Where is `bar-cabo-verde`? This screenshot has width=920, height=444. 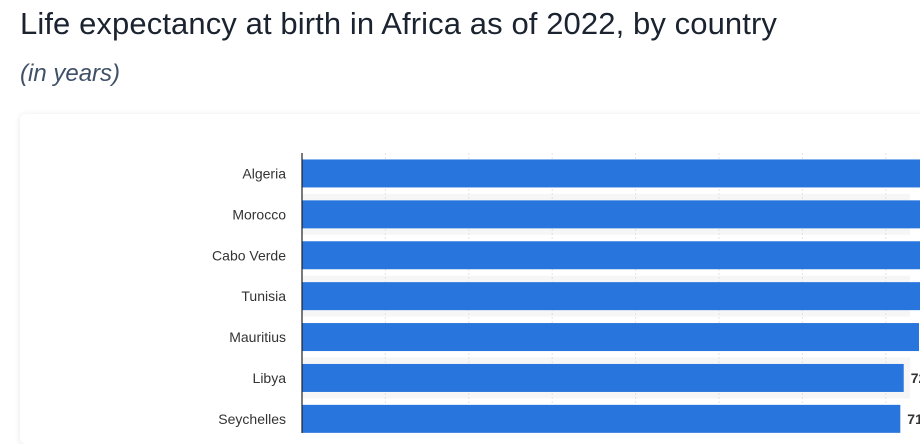 bar-cabo-verde is located at coordinates (611, 255).